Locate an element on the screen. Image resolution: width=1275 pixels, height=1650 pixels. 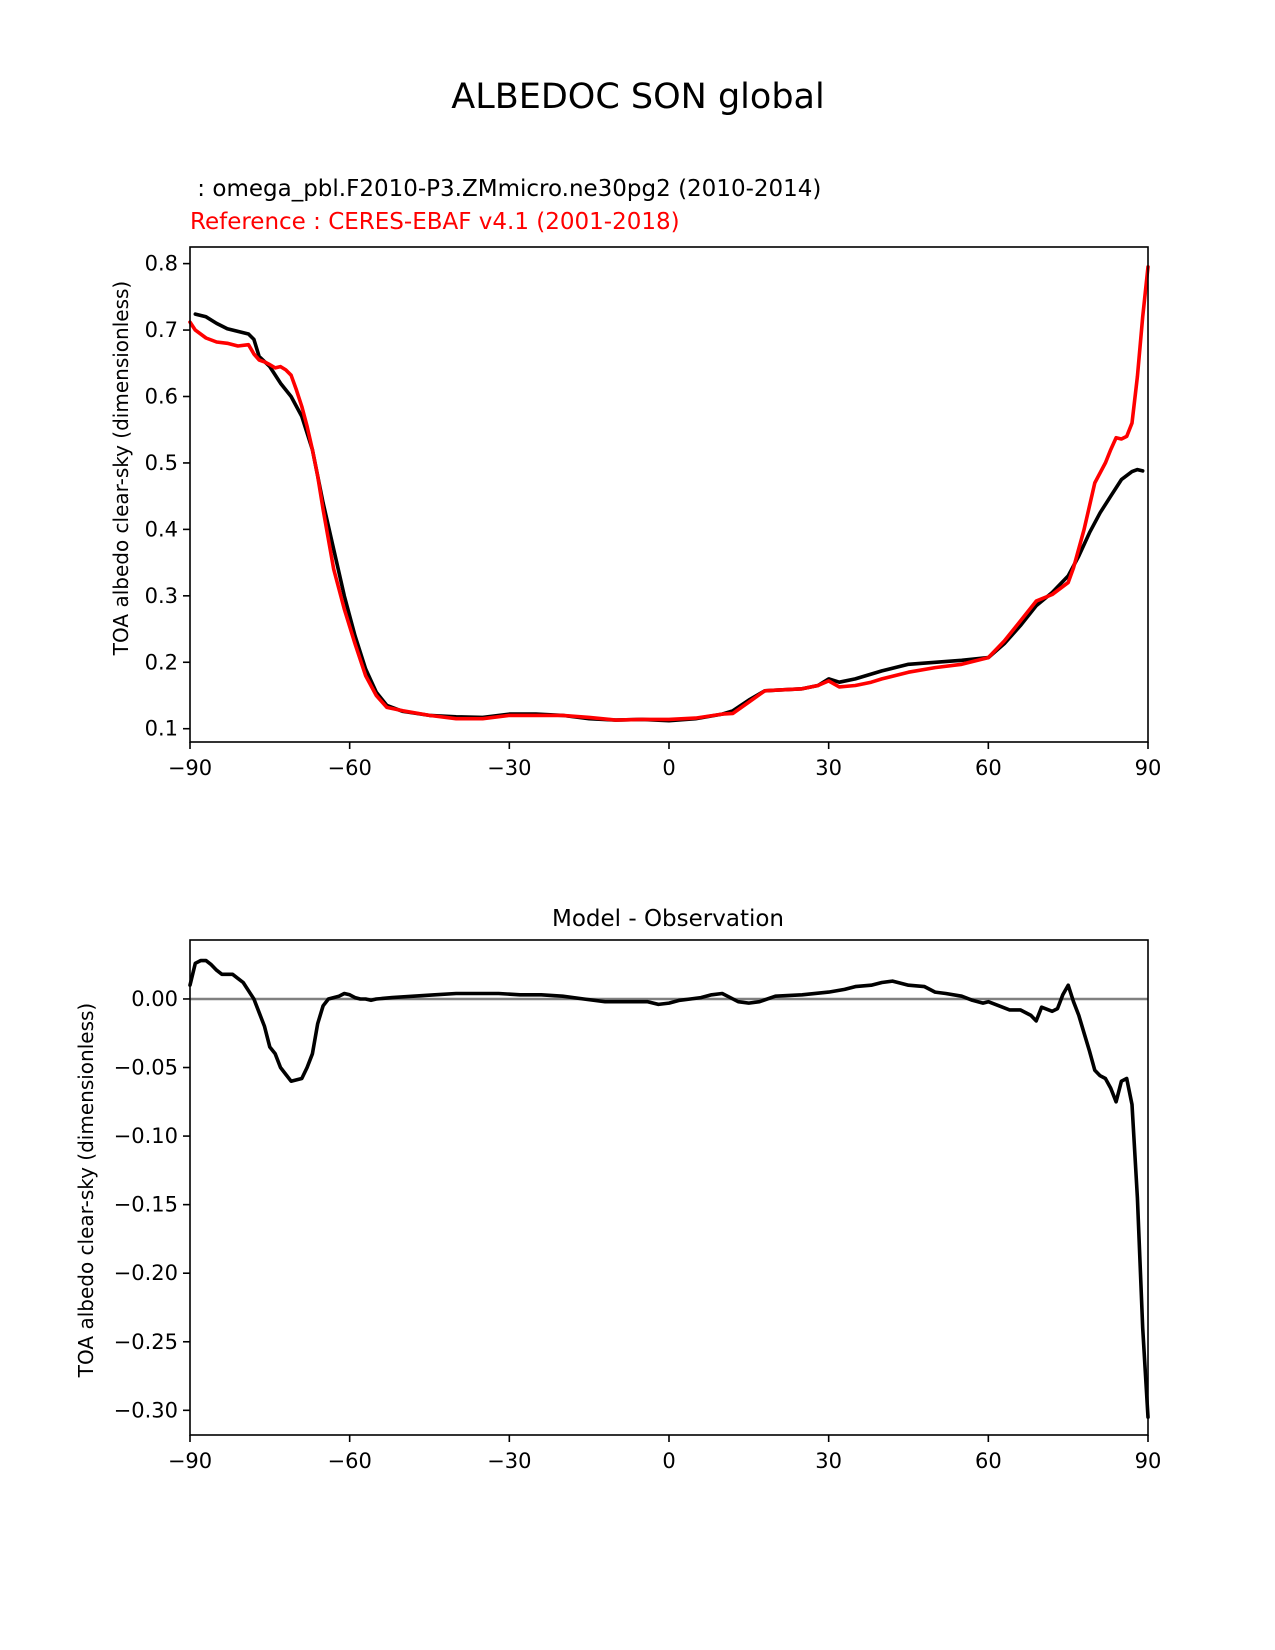
figure-title: ALBEDOC SON global is located at coordinates (637, 97).